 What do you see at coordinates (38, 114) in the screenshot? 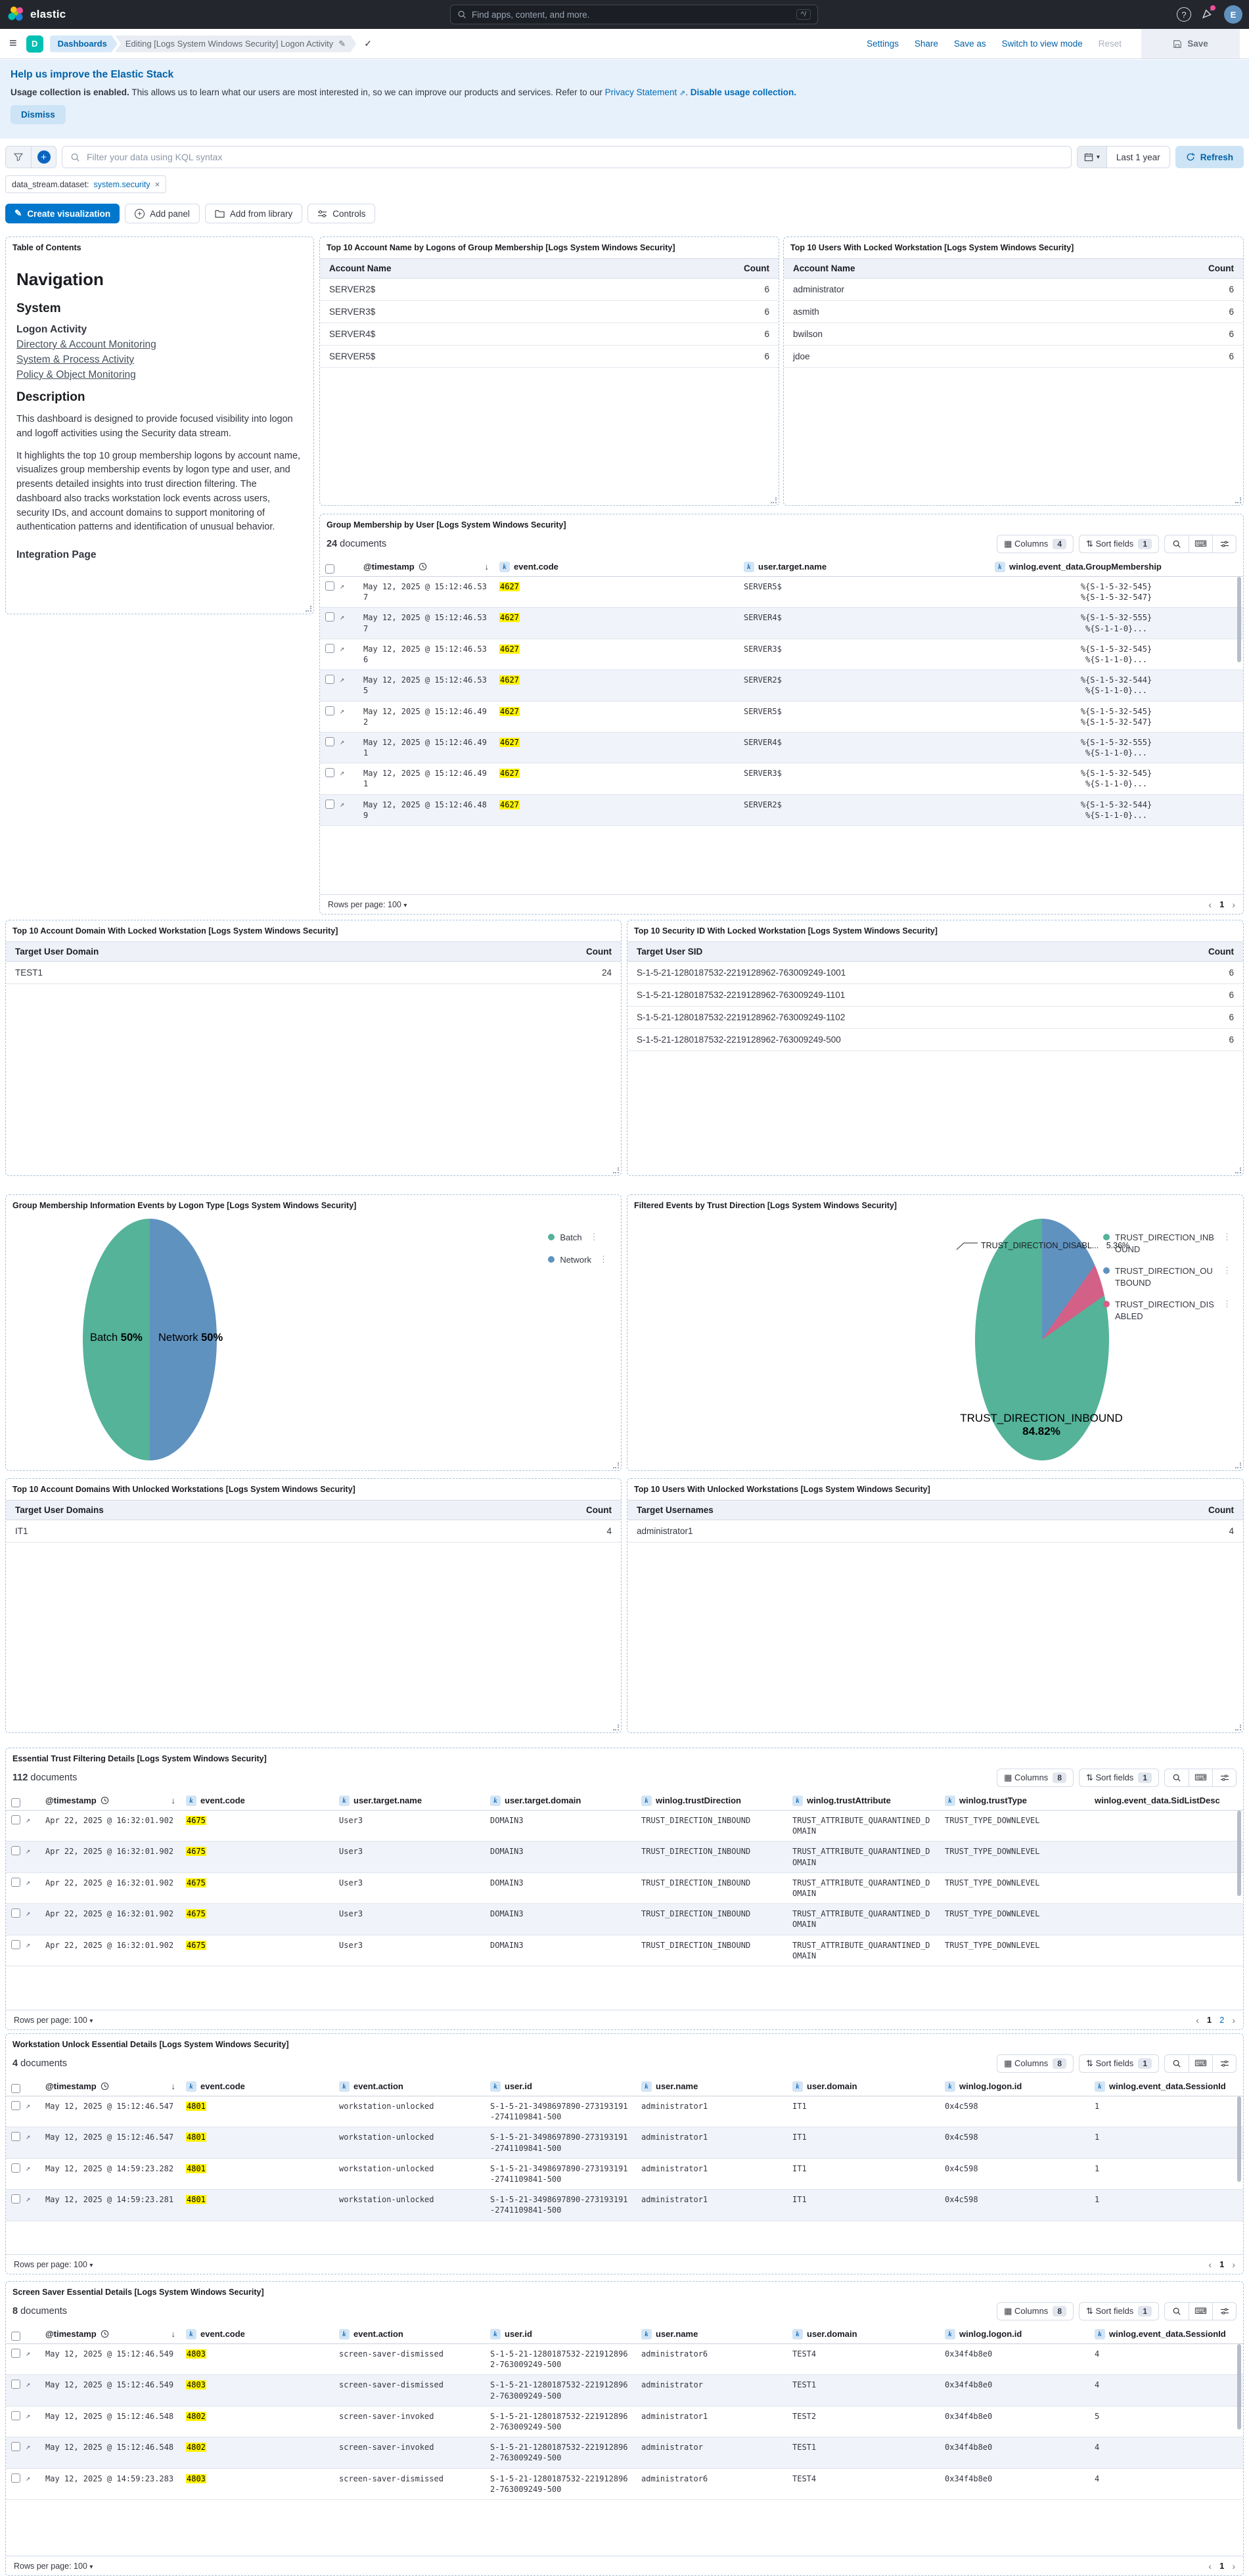
I see `dismiss-button: Dismiss` at bounding box center [38, 114].